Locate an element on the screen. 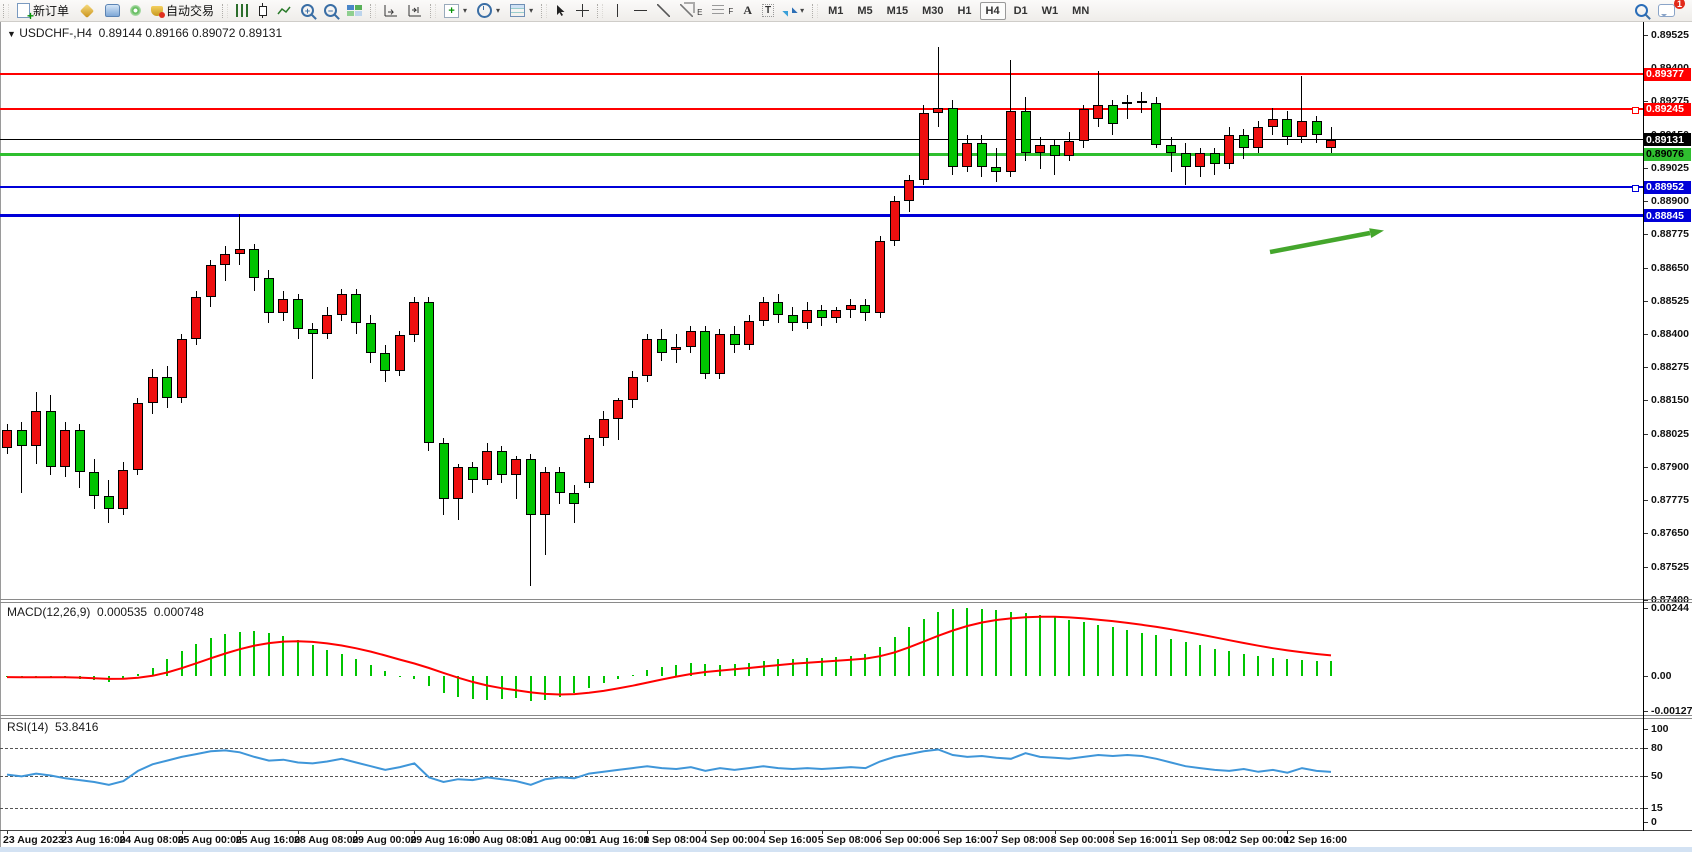 The height and width of the screenshot is (852, 1692). time-axis-label: 25 Aug 16:00 is located at coordinates (268, 840).